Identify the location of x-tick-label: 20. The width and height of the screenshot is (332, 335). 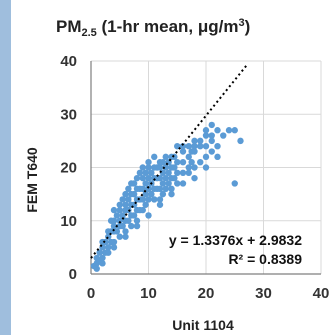
(206, 293).